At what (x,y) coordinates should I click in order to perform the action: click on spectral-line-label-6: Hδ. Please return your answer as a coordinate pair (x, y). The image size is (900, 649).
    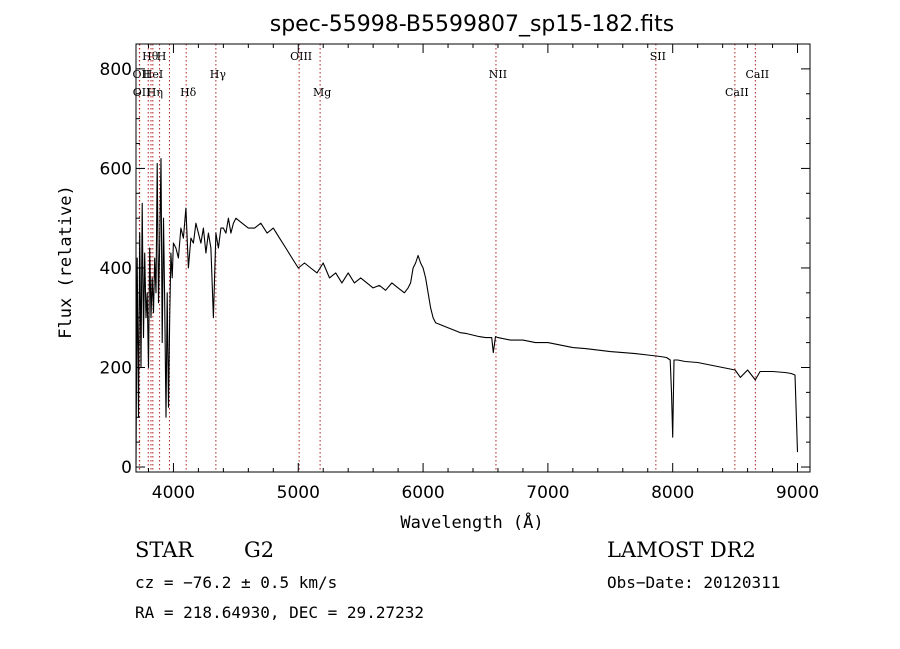
    Looking at the image, I should click on (188, 92).